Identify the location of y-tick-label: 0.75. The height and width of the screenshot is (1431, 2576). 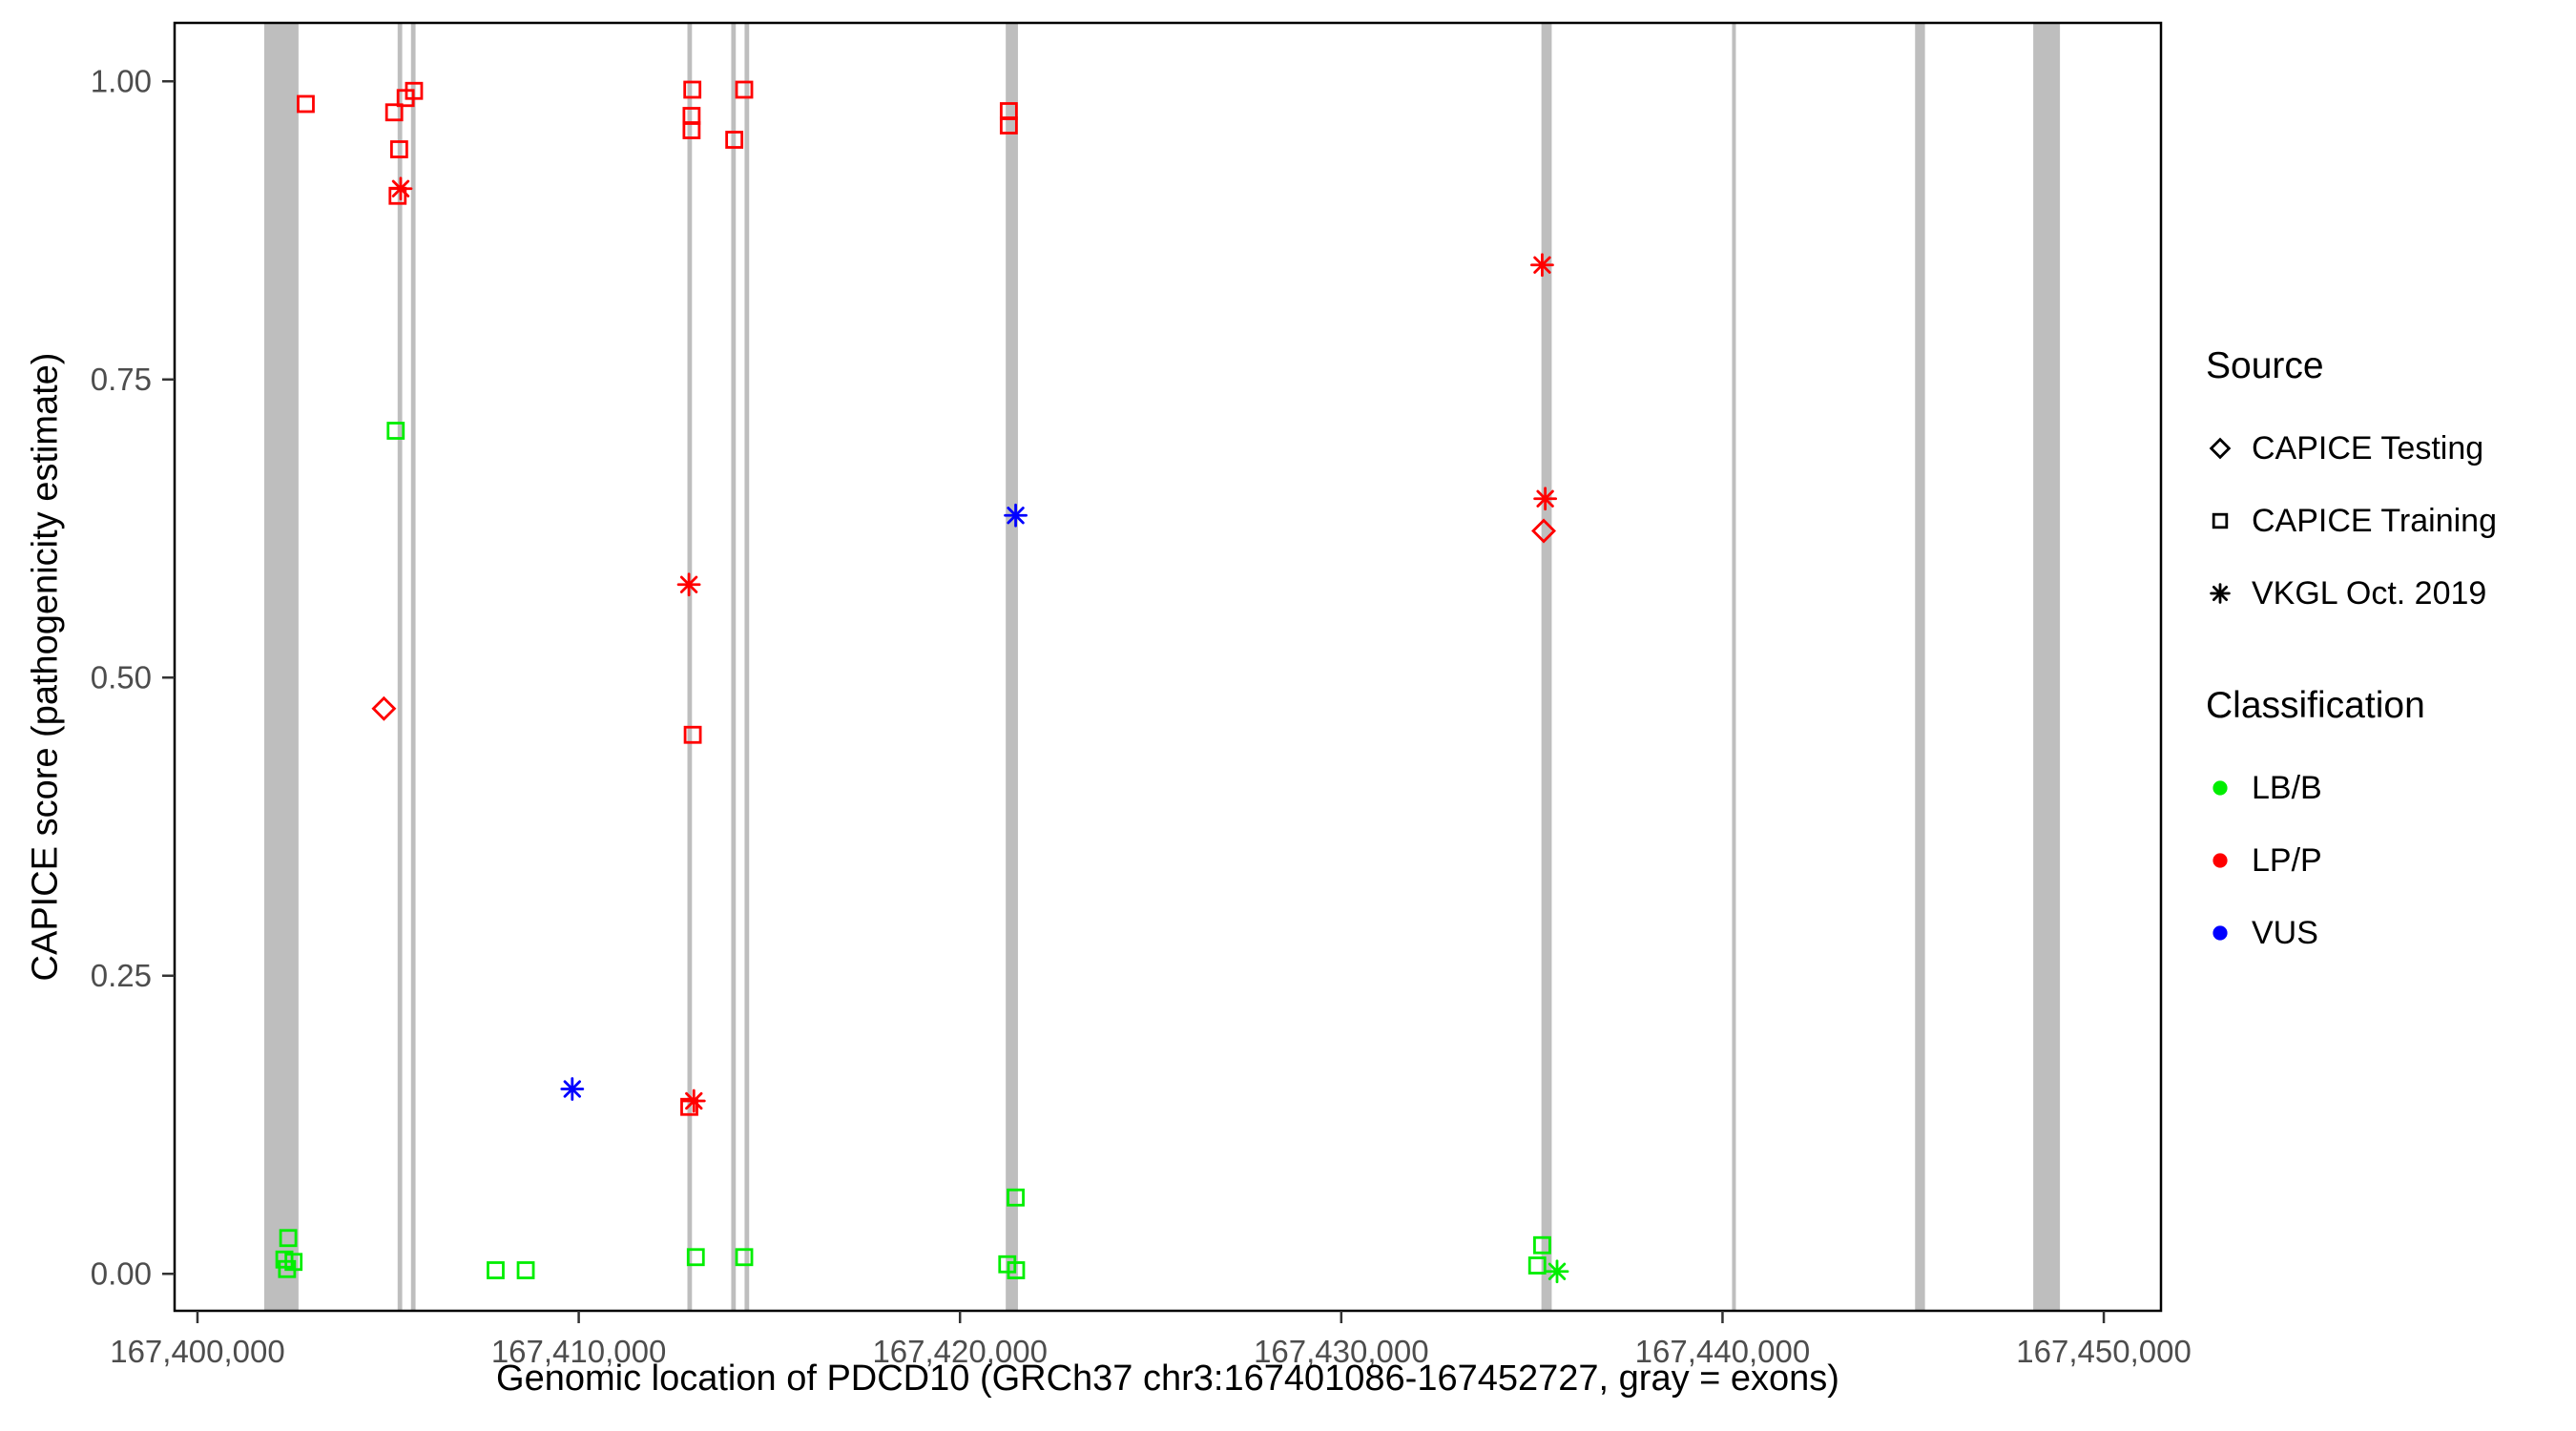
(121, 379).